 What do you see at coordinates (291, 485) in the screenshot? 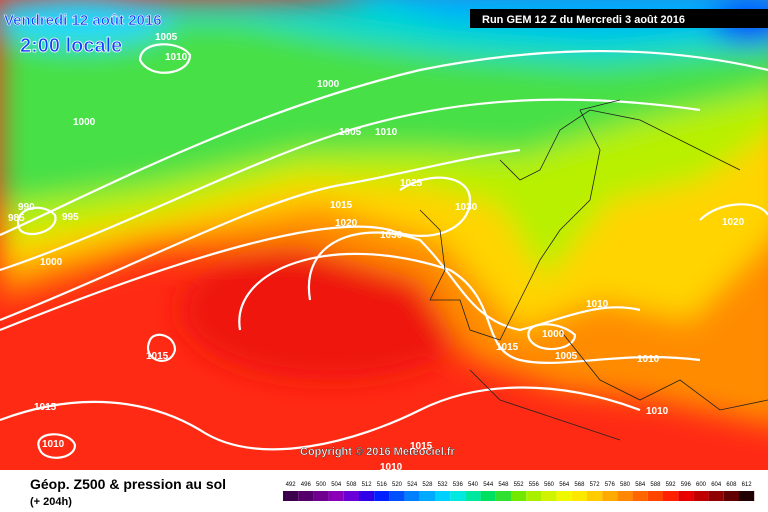
I see `scale-label: 492` at bounding box center [291, 485].